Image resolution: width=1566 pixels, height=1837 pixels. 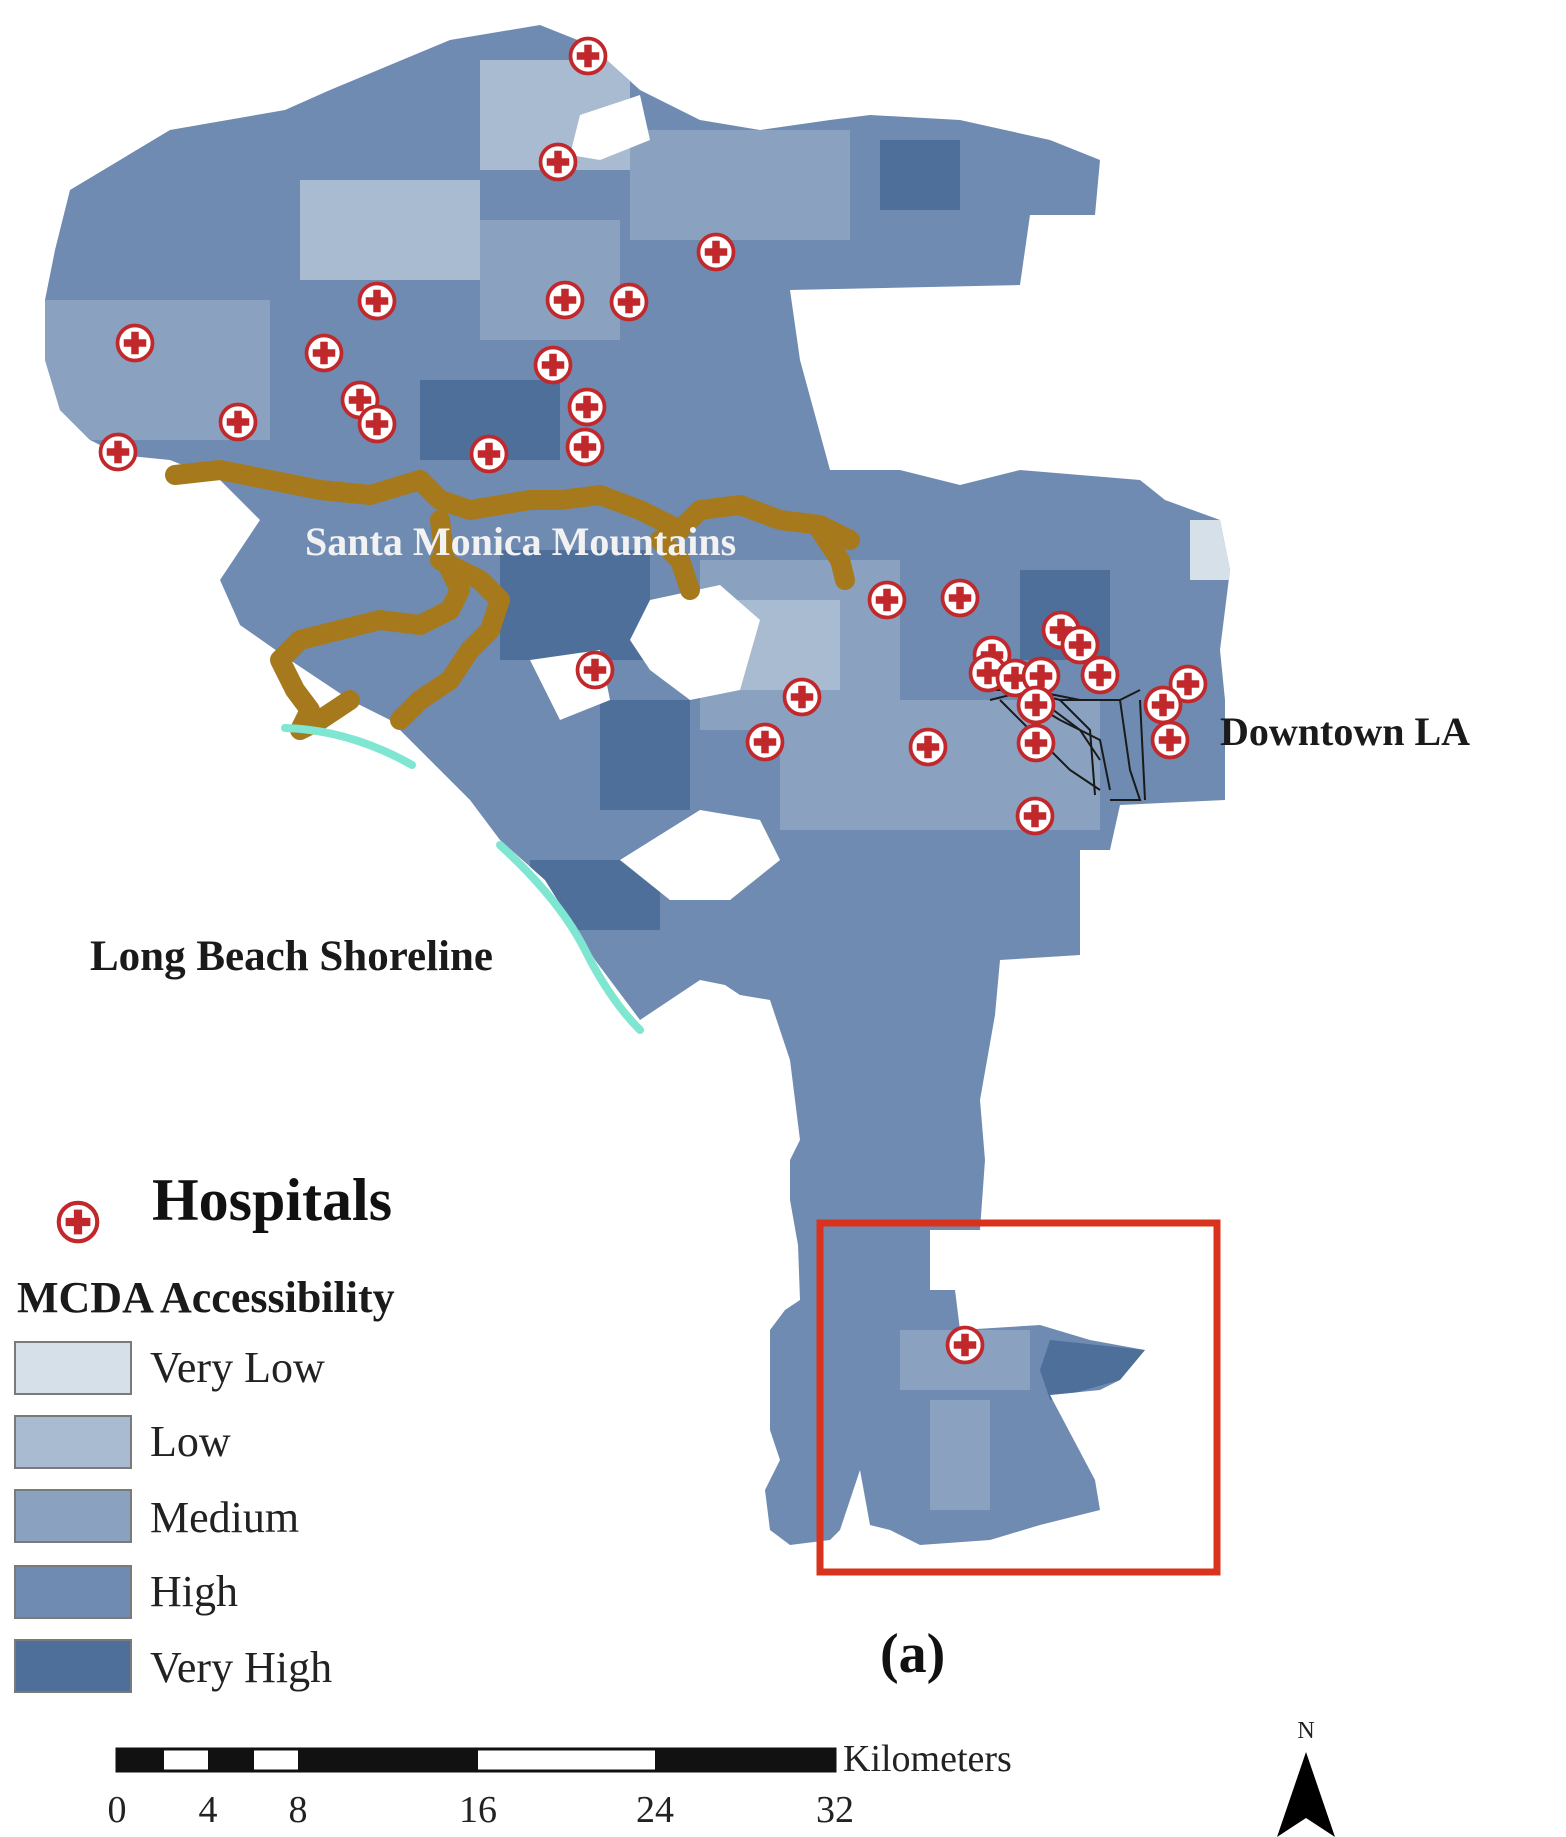 I want to click on scale-tick-4: 4, so click(x=208, y=1810).